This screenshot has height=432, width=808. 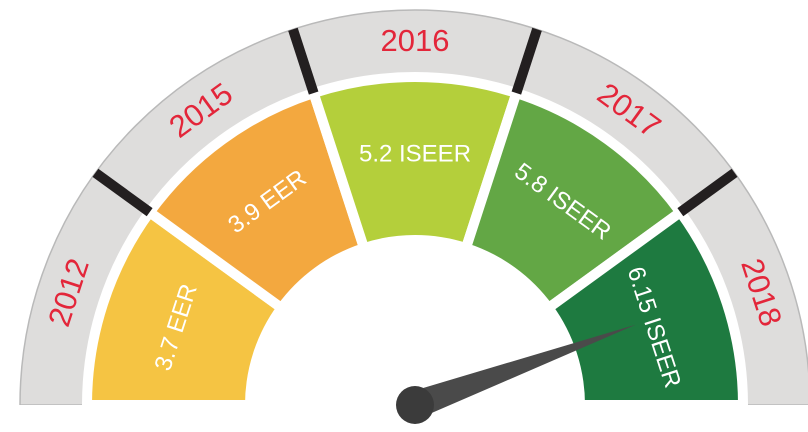 What do you see at coordinates (415, 153) in the screenshot?
I see `rating-label: 5.2 ISEER` at bounding box center [415, 153].